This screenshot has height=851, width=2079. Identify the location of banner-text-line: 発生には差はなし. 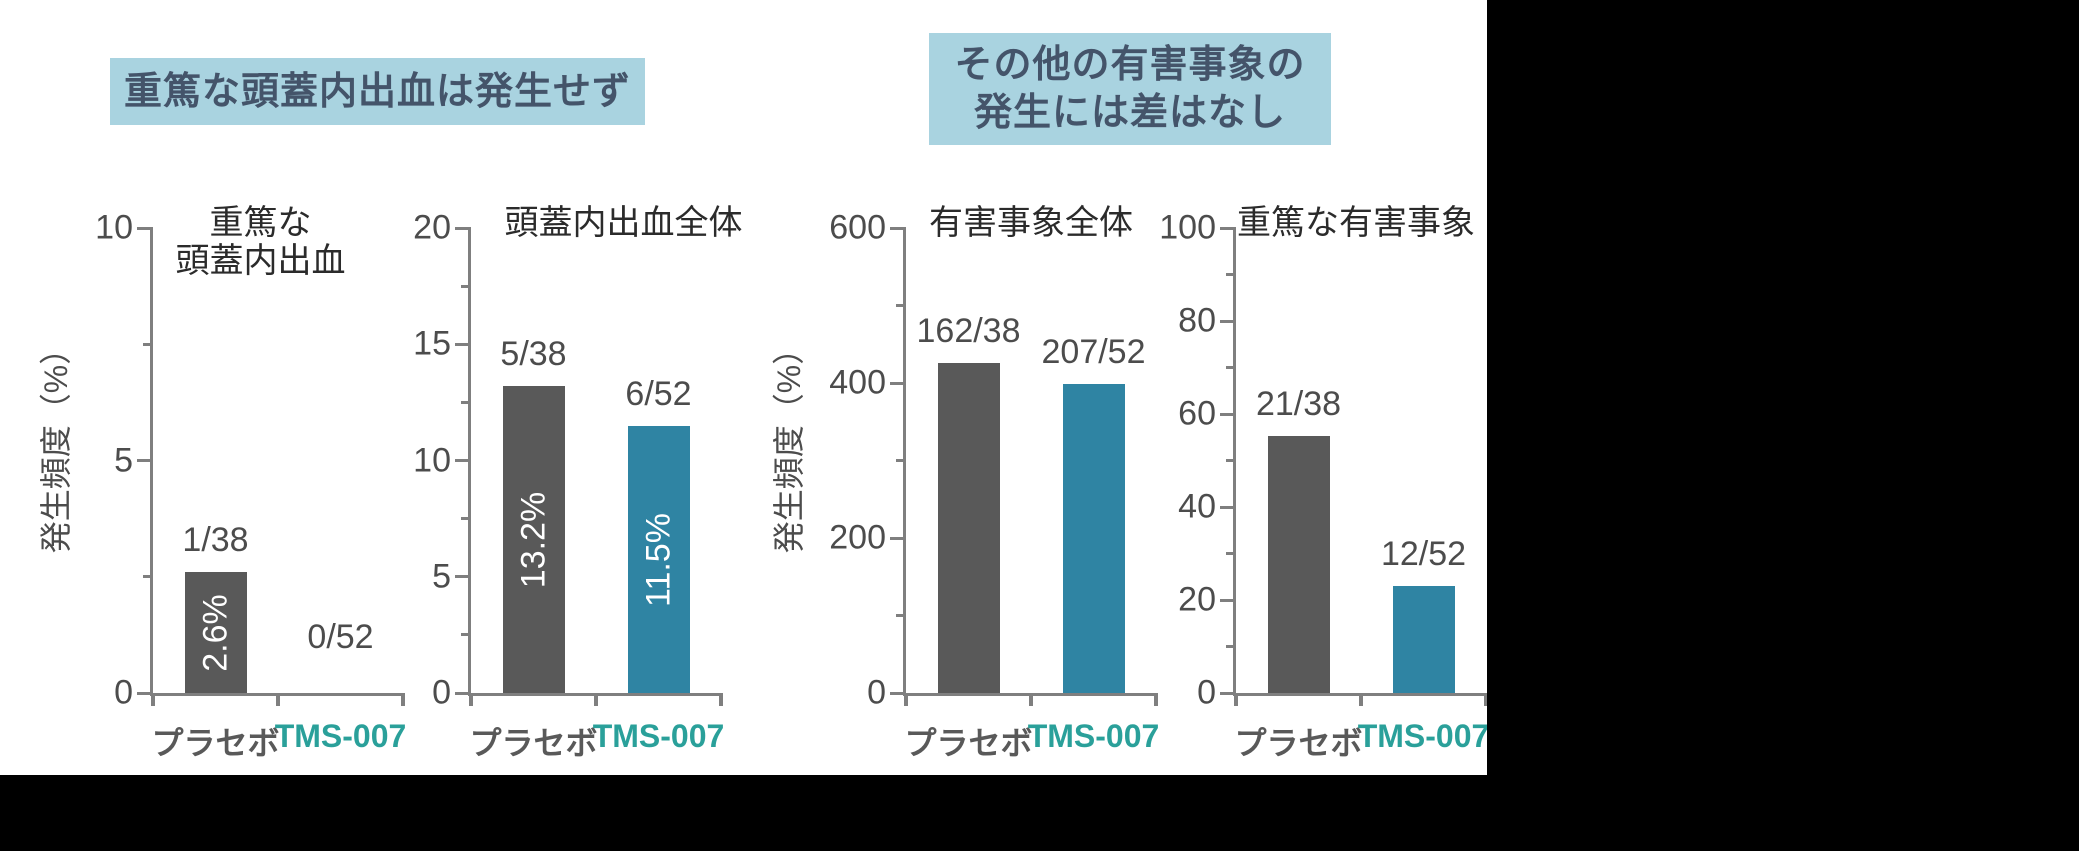
(1129, 113).